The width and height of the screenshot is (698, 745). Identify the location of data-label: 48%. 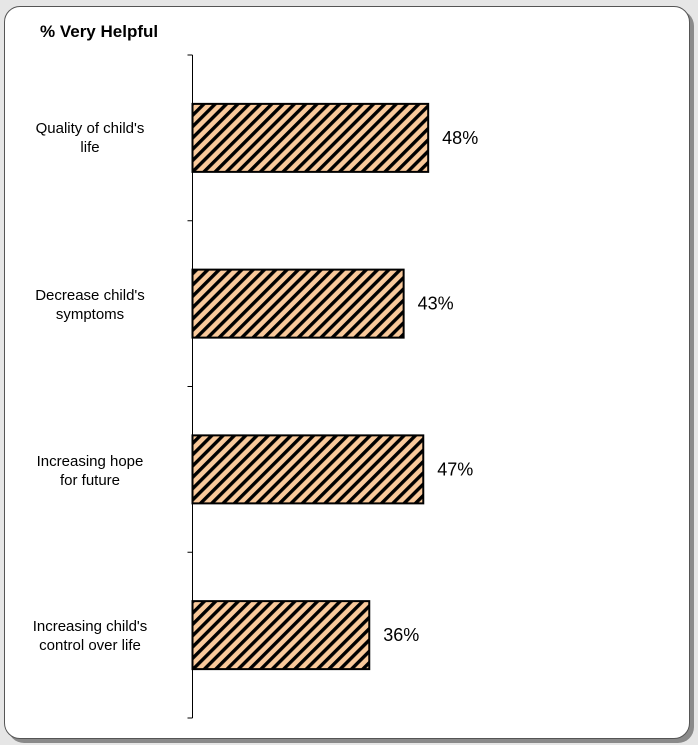
(460, 138).